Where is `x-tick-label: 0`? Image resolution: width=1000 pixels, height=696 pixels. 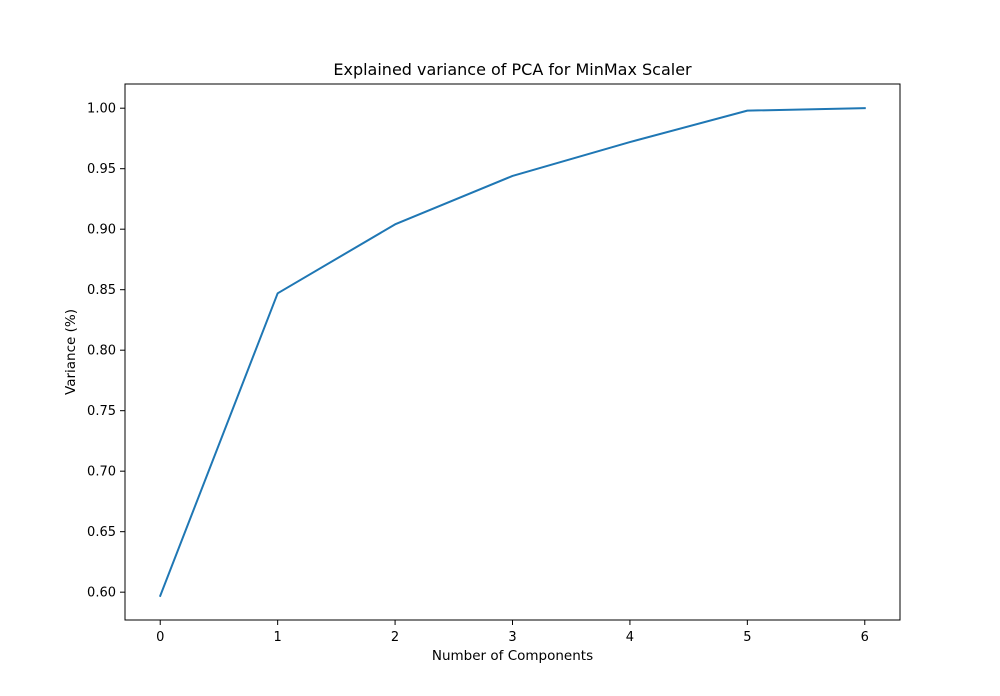
x-tick-label: 0 is located at coordinates (160, 637).